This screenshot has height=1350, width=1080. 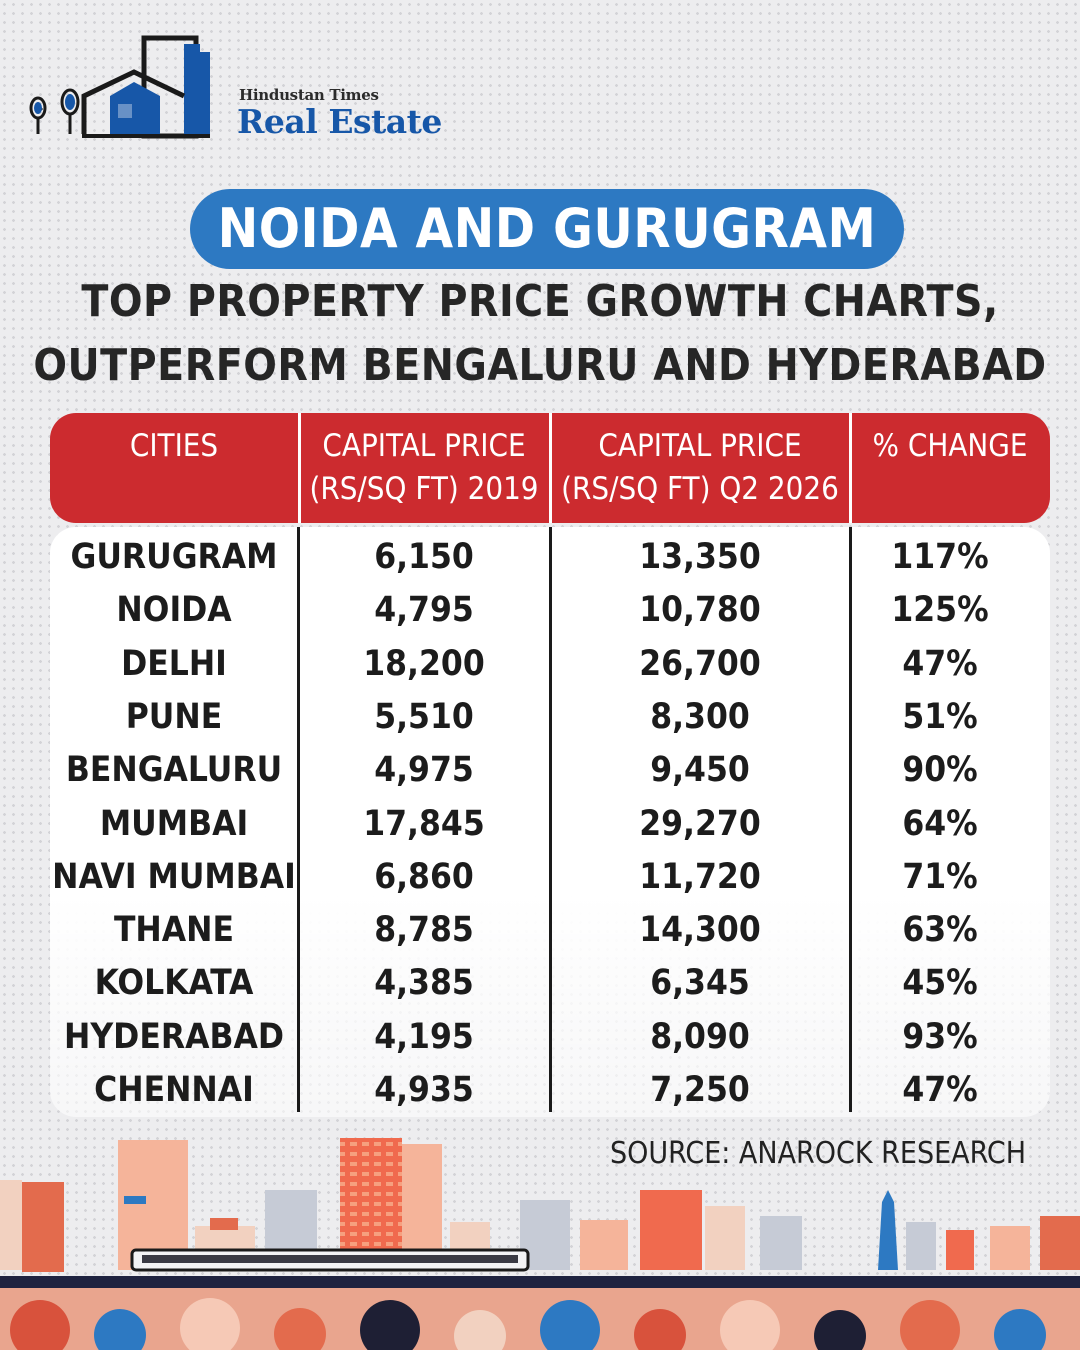 I want to click on row-change: 71%, so click(x=940, y=876).